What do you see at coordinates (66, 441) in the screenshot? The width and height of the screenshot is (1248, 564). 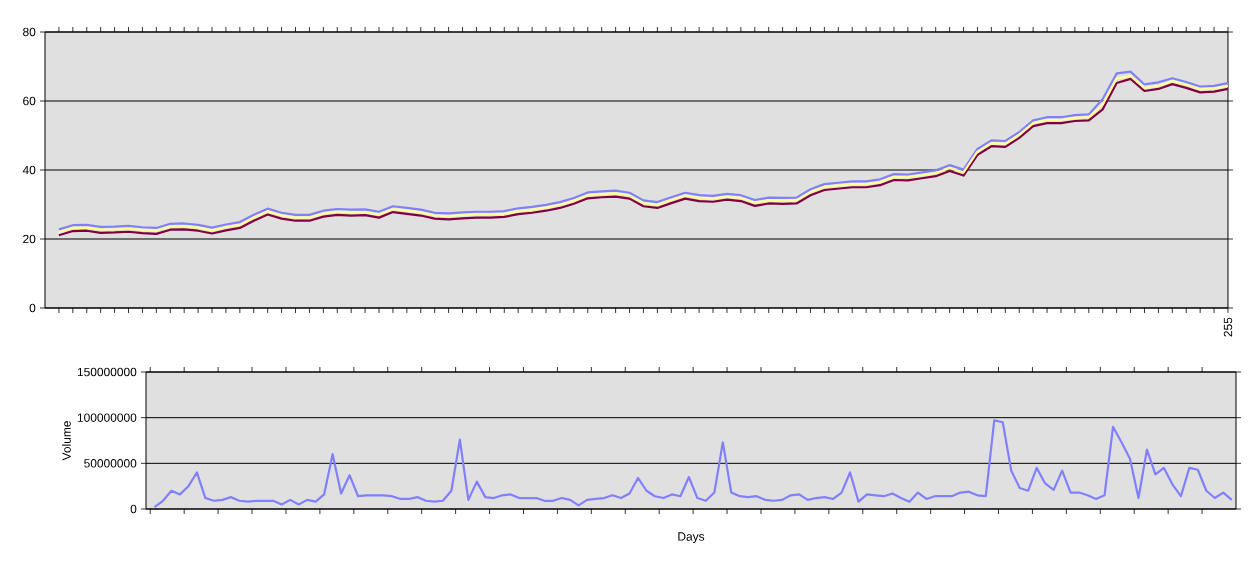 I see `y-axis-title: Volume` at bounding box center [66, 441].